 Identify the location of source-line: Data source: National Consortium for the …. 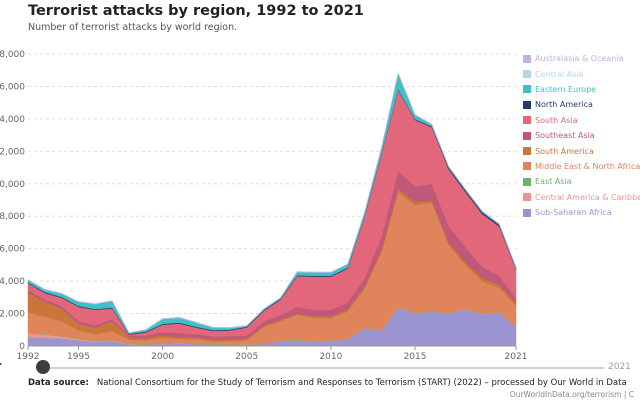
(327, 383).